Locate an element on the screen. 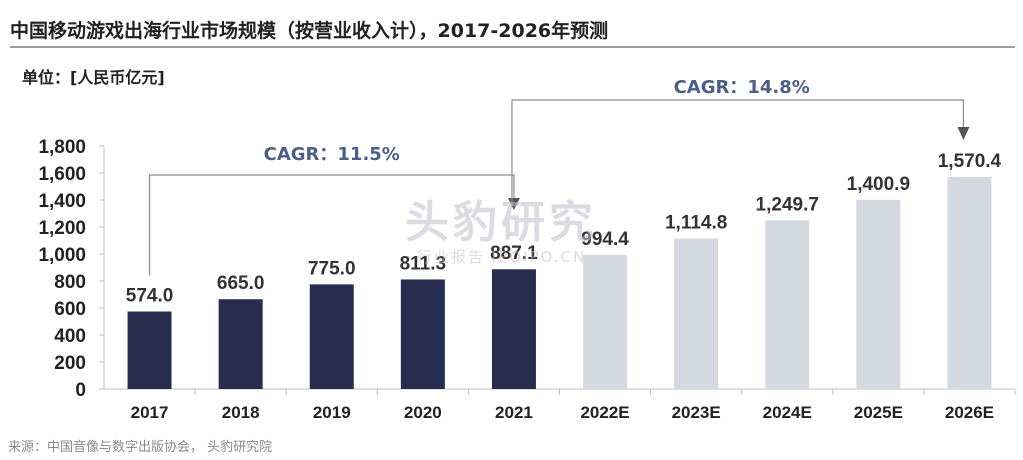  cagr-label-1: CAGR：11.5% is located at coordinates (332, 154).